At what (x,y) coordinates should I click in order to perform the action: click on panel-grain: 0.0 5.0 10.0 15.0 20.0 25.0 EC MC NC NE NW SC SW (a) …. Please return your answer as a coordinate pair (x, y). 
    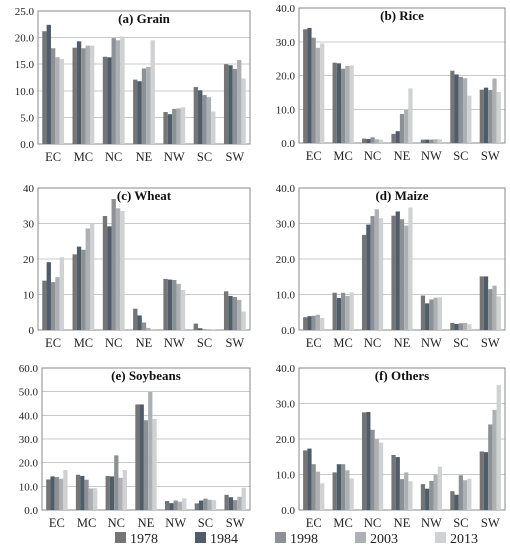
    Looking at the image, I should click on (133, 85).